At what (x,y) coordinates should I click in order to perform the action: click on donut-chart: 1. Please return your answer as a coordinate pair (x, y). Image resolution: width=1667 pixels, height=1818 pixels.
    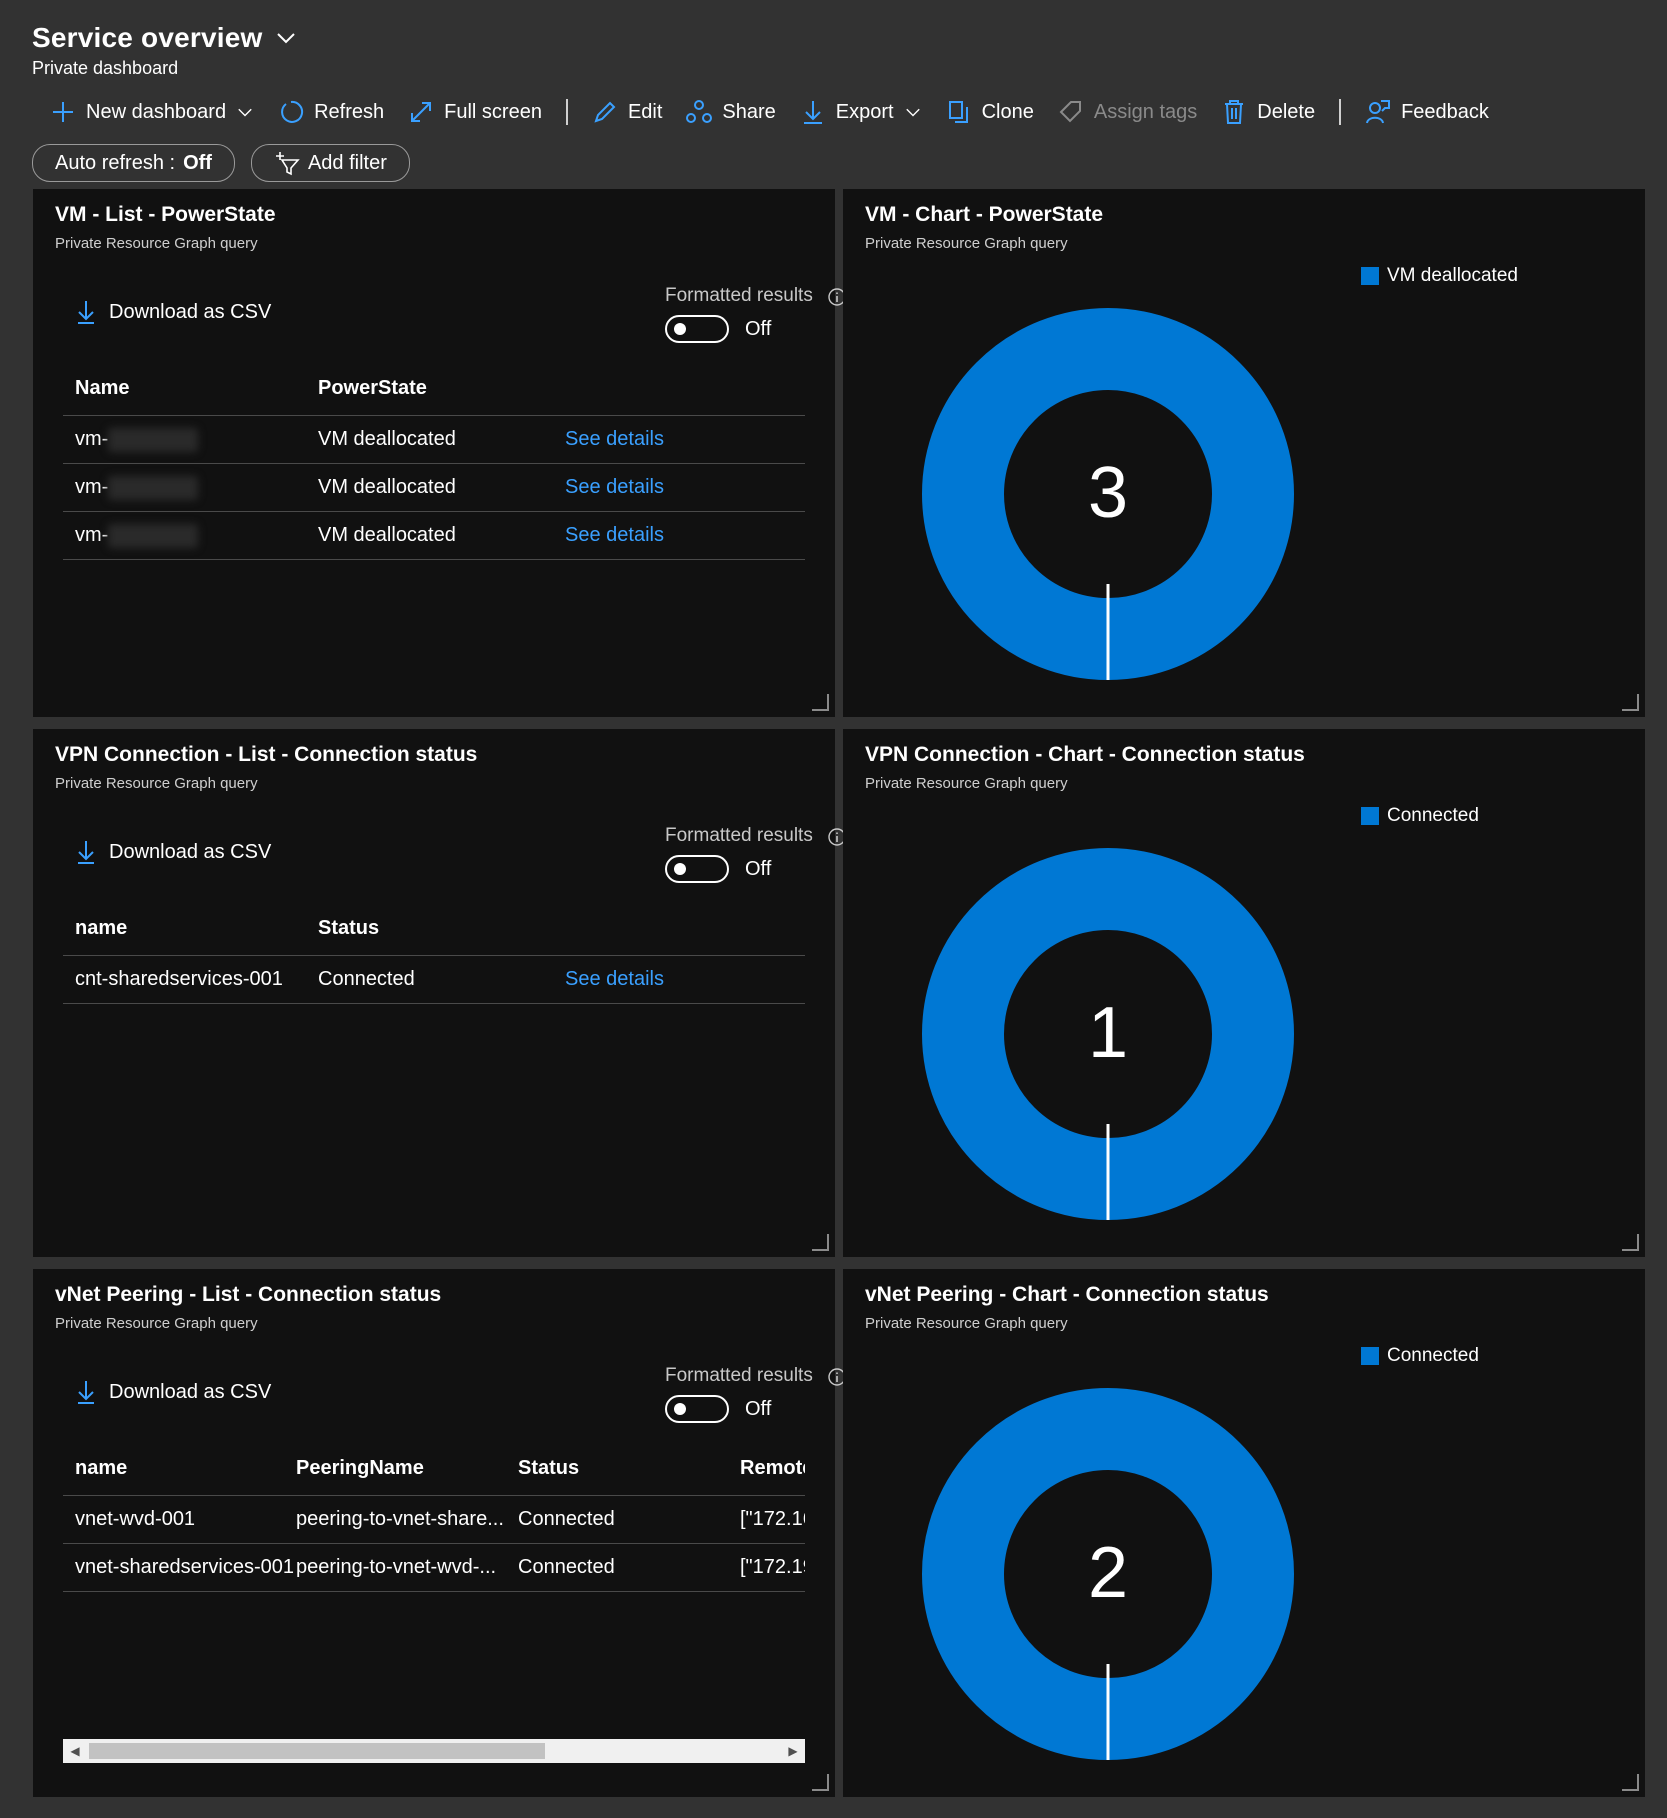
    Looking at the image, I should click on (1108, 1034).